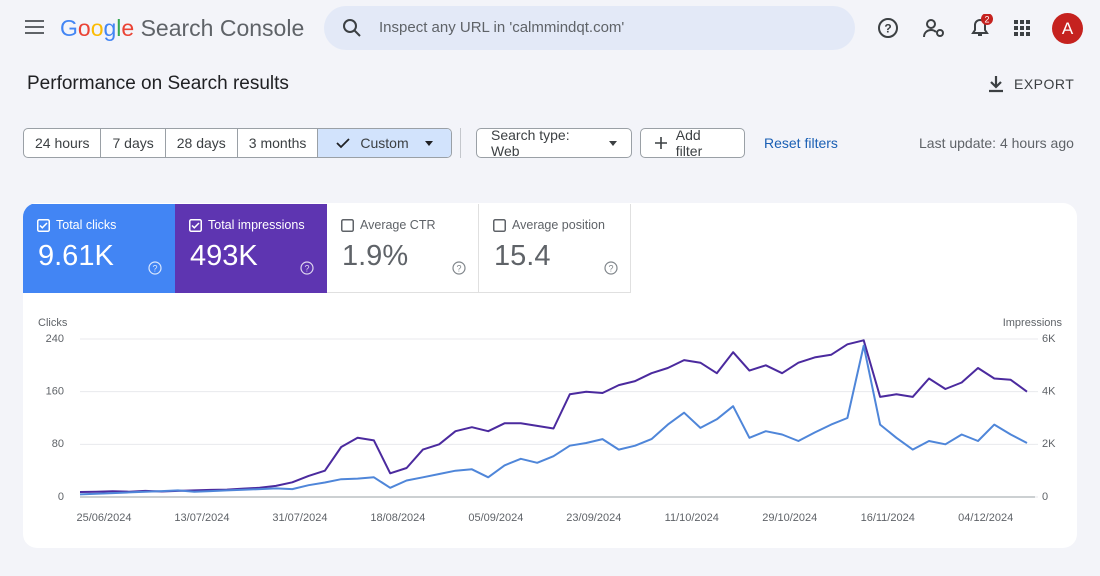 The width and height of the screenshot is (1100, 576). Describe the element at coordinates (983, 27) in the screenshot. I see `notifications-icon: 2` at that location.